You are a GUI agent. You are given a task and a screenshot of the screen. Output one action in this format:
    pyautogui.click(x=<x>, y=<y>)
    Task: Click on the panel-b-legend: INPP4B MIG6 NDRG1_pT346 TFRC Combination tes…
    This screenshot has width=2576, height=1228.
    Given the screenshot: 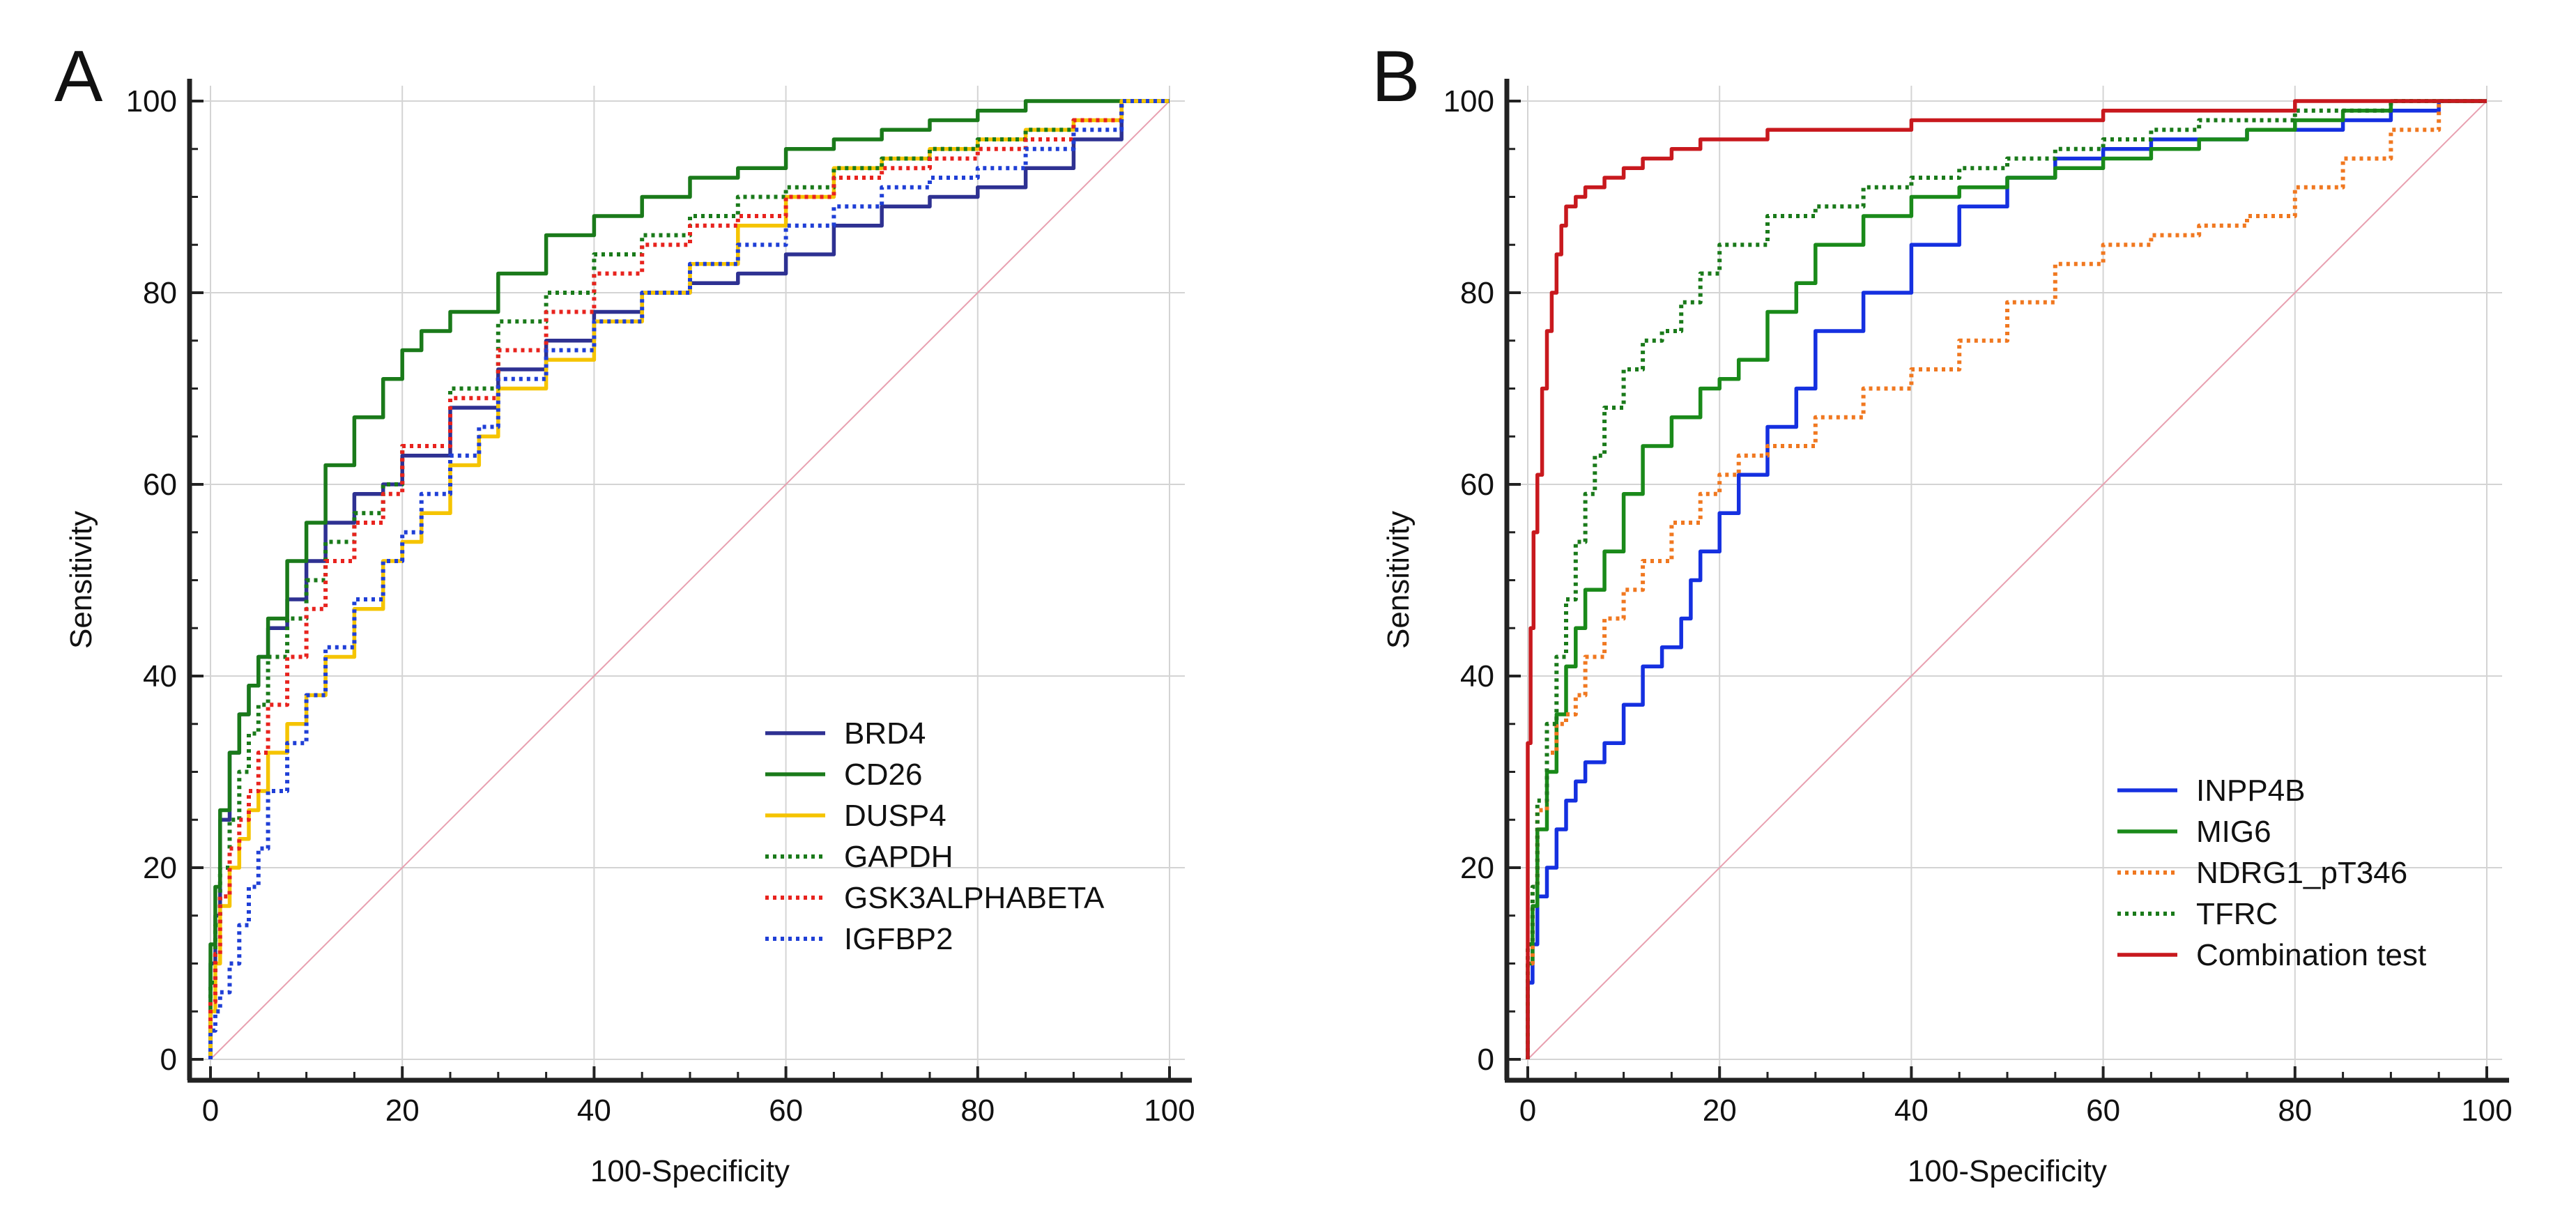 What is the action you would take?
    pyautogui.click(x=2271, y=873)
    